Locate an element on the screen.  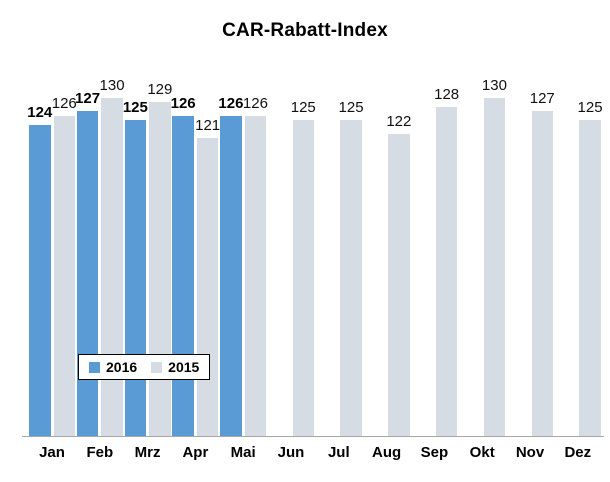
legend-item-2015: 2015 is located at coordinates (175, 367).